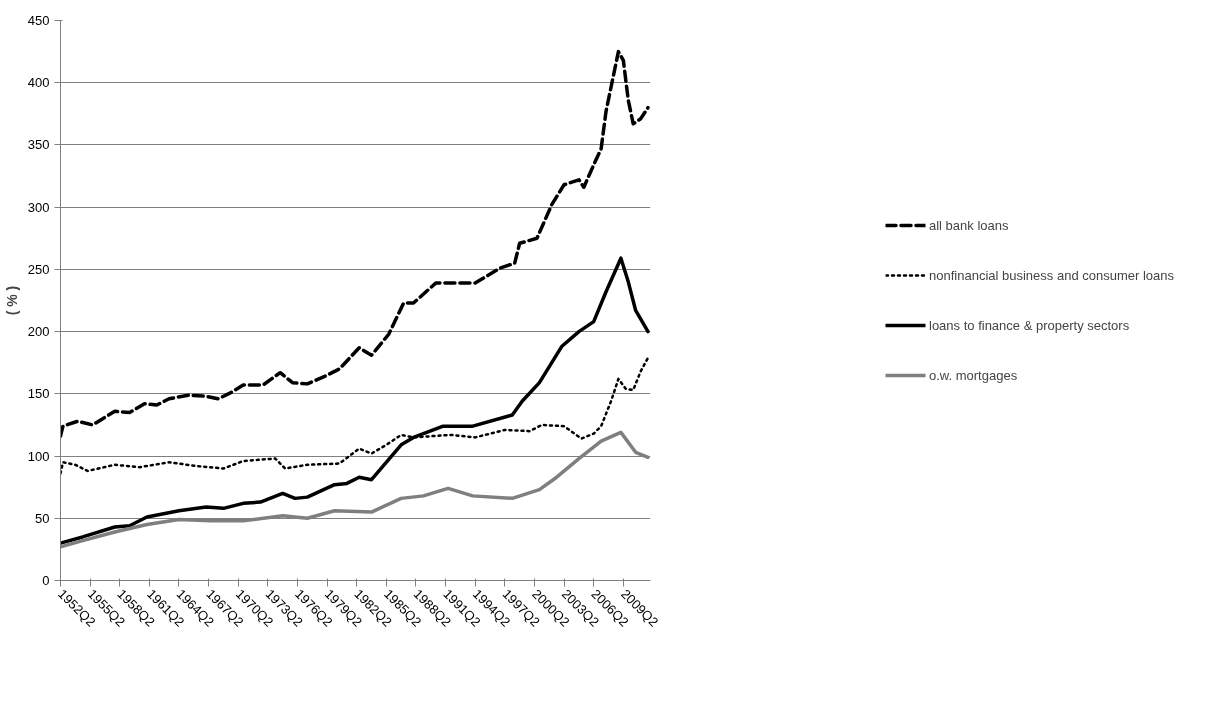  Describe the element at coordinates (38, 207) in the screenshot. I see `y-tick-label: 300` at that location.